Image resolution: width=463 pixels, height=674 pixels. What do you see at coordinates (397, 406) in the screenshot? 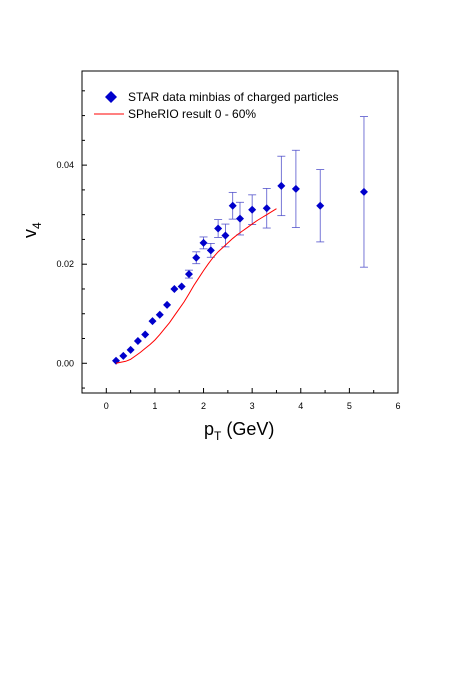
I see `x-tick-label-6: 6` at bounding box center [397, 406].